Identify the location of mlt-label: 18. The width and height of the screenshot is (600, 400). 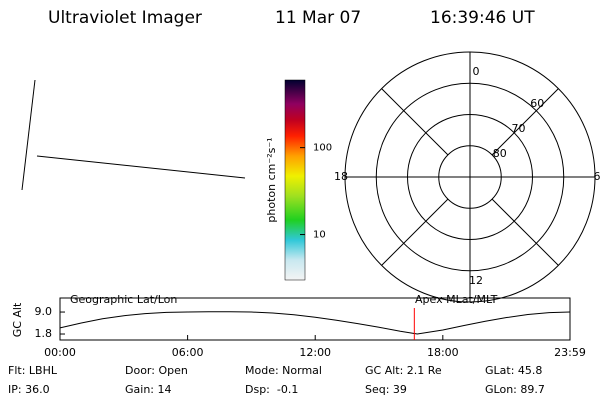
(341, 176).